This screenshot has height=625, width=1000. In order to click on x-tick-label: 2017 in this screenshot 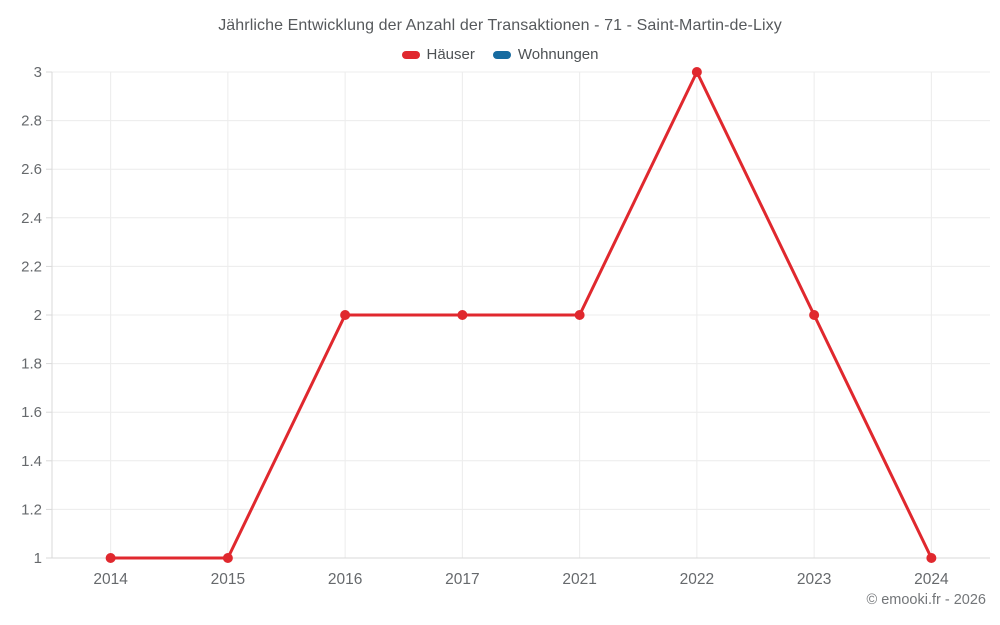, I will do `click(462, 579)`.